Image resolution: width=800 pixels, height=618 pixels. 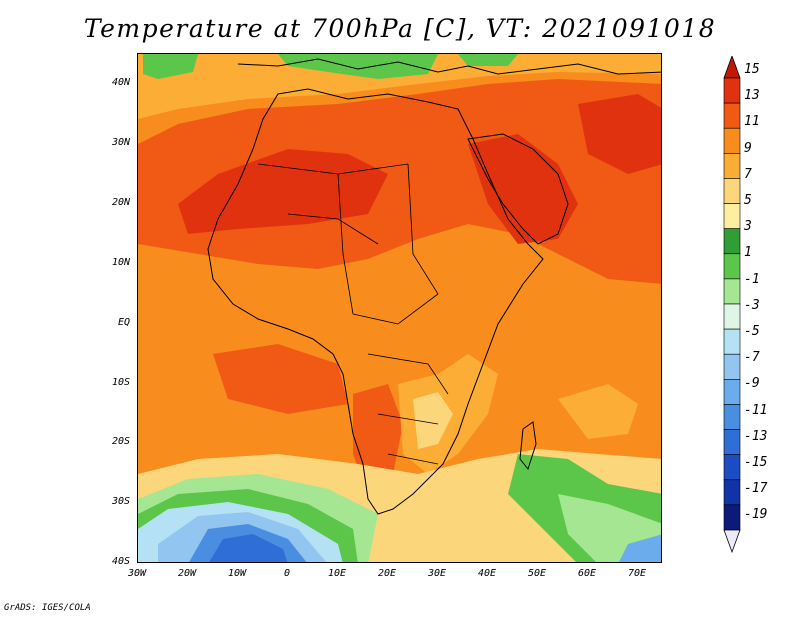 I want to click on field-south-east-blue, so click(x=640, y=548).